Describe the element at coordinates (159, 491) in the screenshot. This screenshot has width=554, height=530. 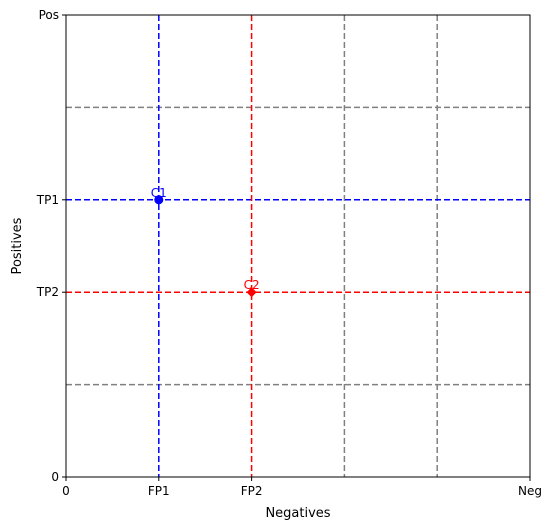
I see `x-tick-label: FP1` at that location.